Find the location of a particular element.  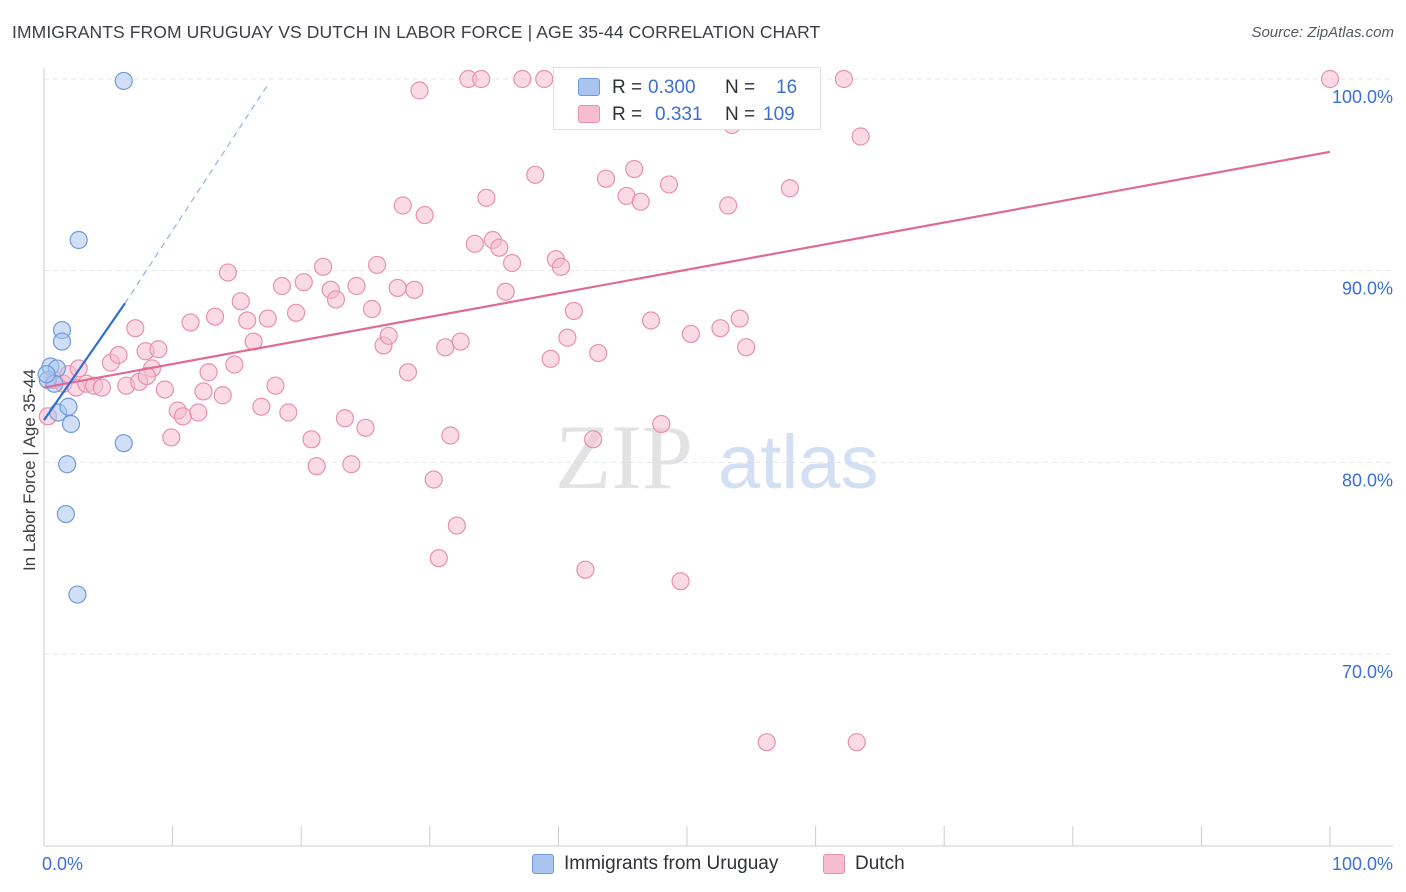

series-uruguay-points is located at coordinates (85, 337).